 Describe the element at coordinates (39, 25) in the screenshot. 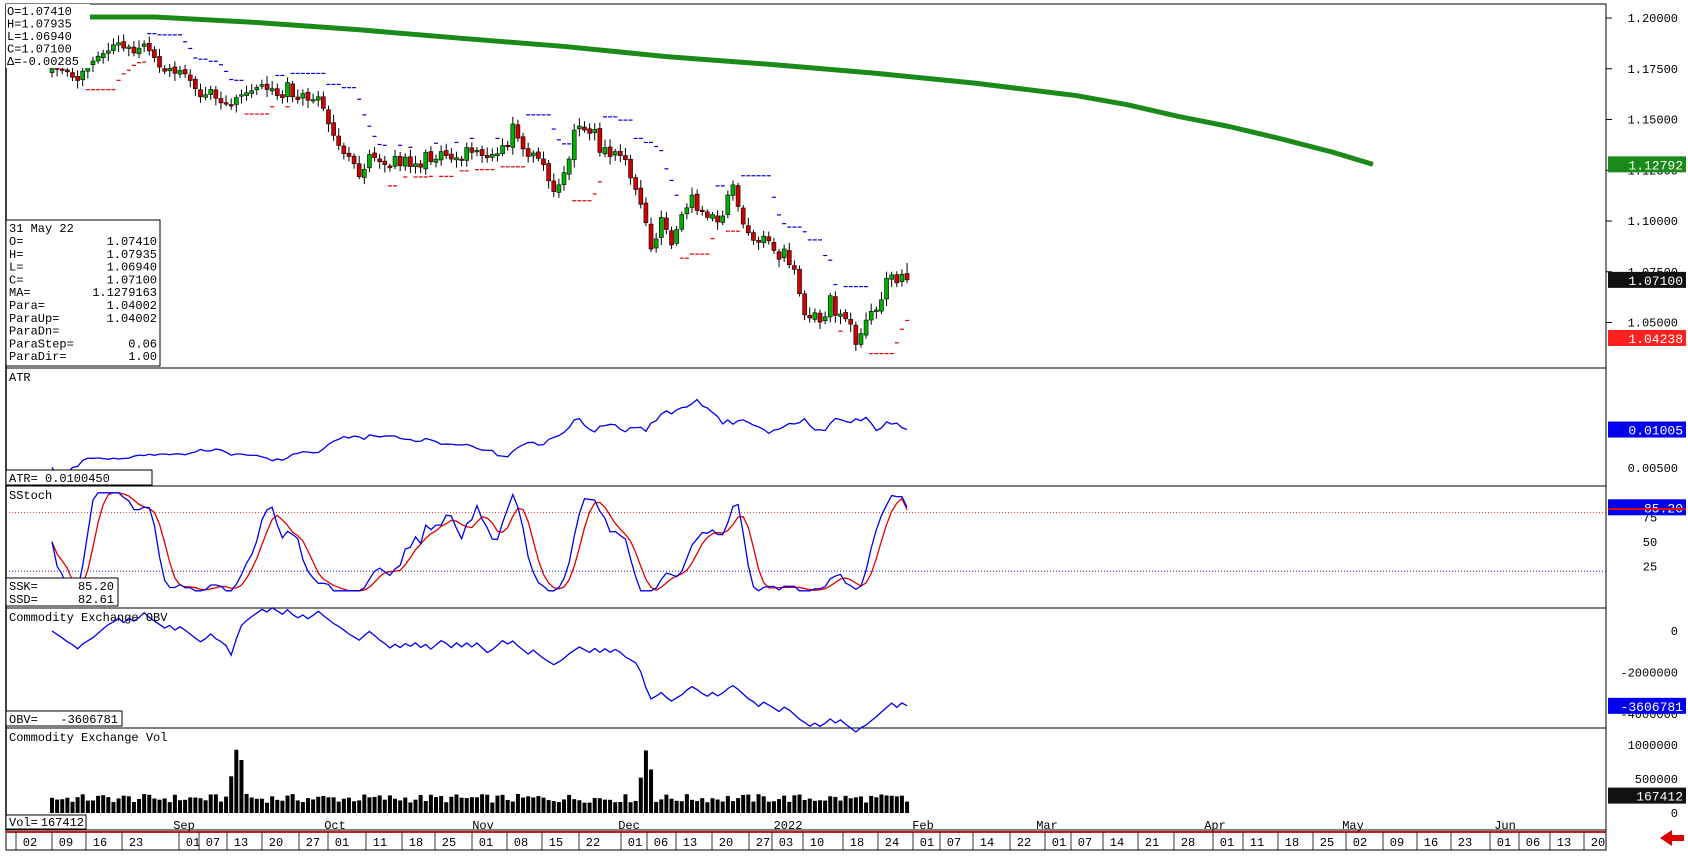

I see `ohlc-header-line: H=1.07935` at that location.